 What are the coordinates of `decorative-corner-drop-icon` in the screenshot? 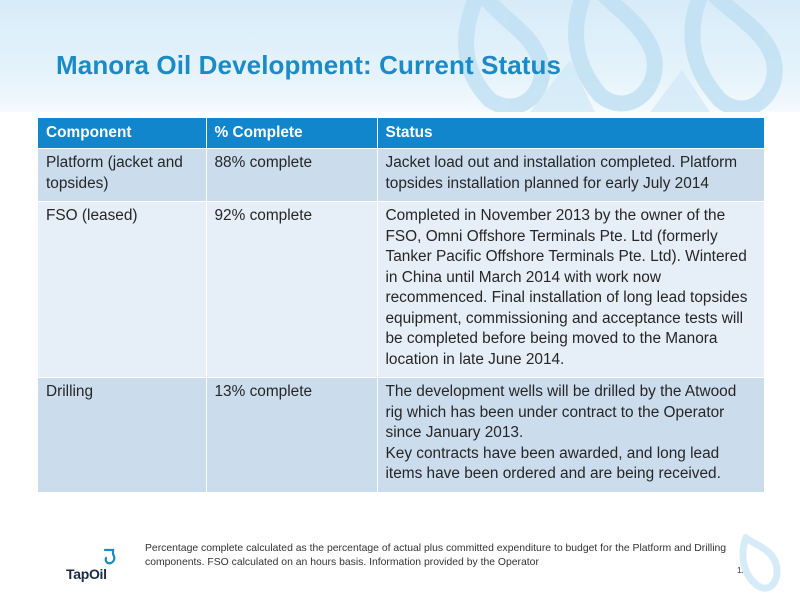 It's located at (760, 563).